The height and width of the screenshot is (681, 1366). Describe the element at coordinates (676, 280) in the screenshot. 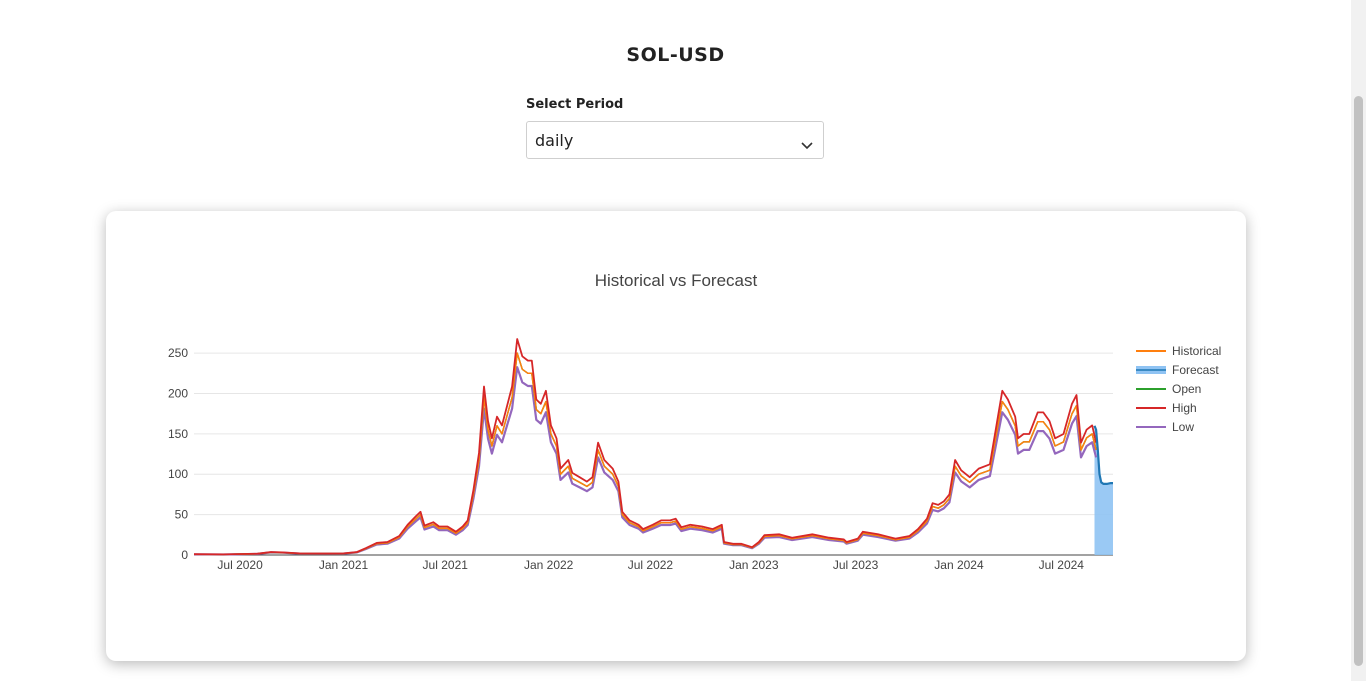

I see `chart-title: Historical vs Forecast` at that location.